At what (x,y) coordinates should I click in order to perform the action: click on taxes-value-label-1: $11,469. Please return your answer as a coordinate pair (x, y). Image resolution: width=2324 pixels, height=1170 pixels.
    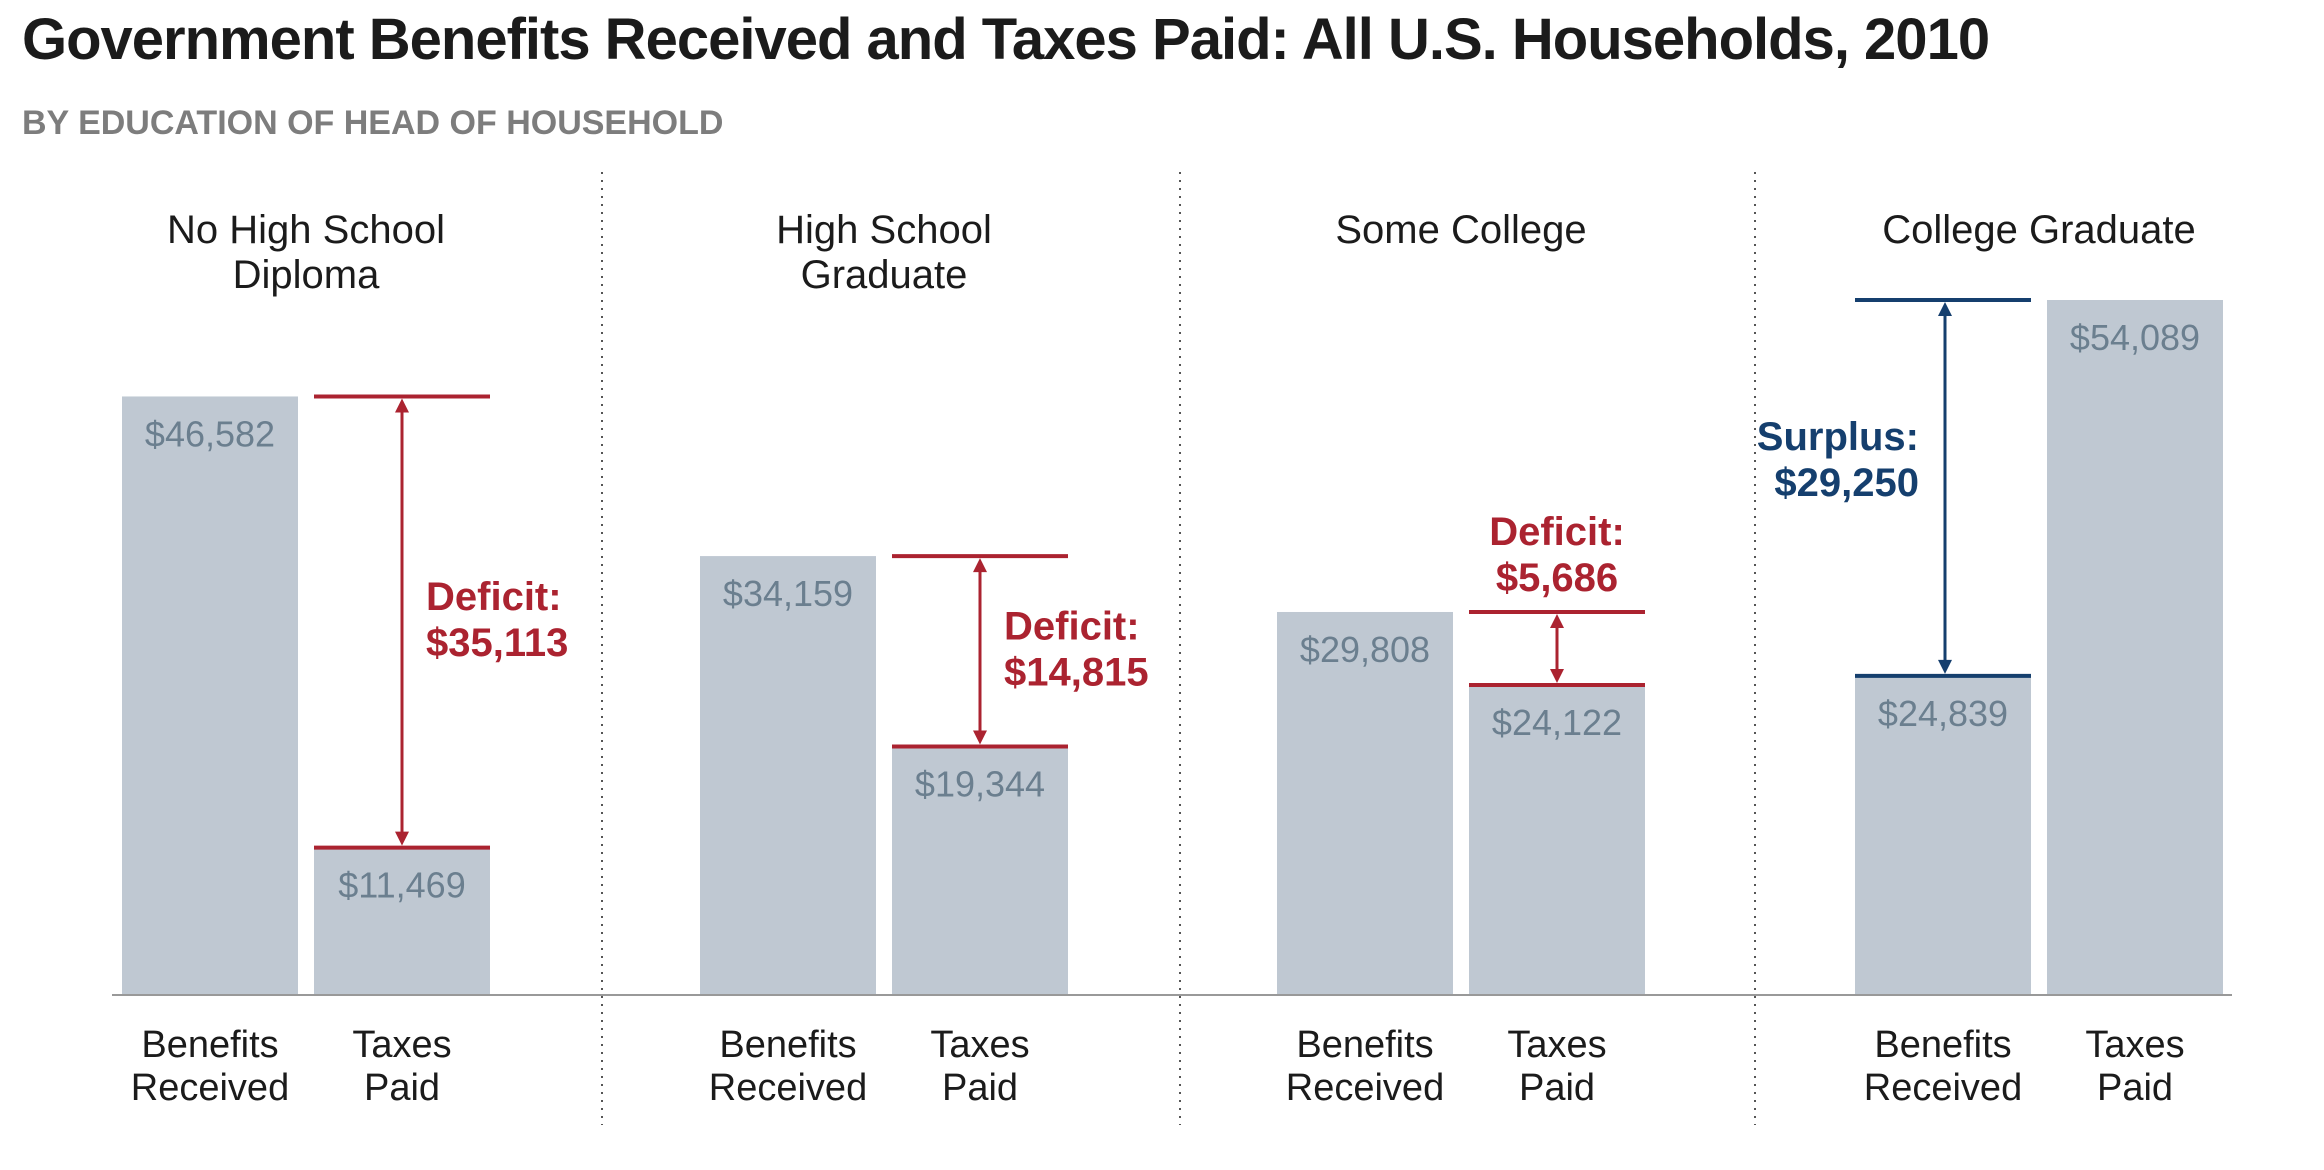
    Looking at the image, I should click on (401, 885).